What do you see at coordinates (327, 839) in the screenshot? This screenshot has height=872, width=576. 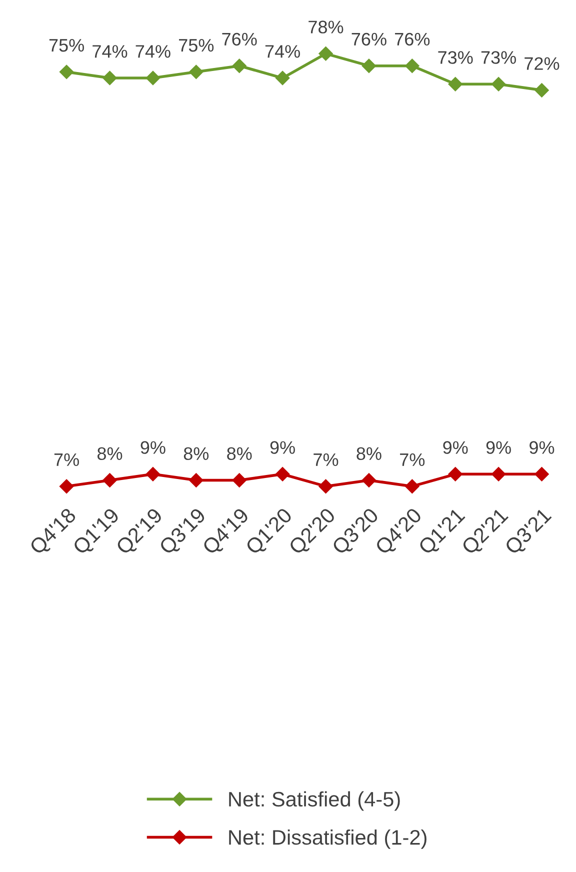 I see `legend-label: Net: Dissatisfied (1-2)` at bounding box center [327, 839].